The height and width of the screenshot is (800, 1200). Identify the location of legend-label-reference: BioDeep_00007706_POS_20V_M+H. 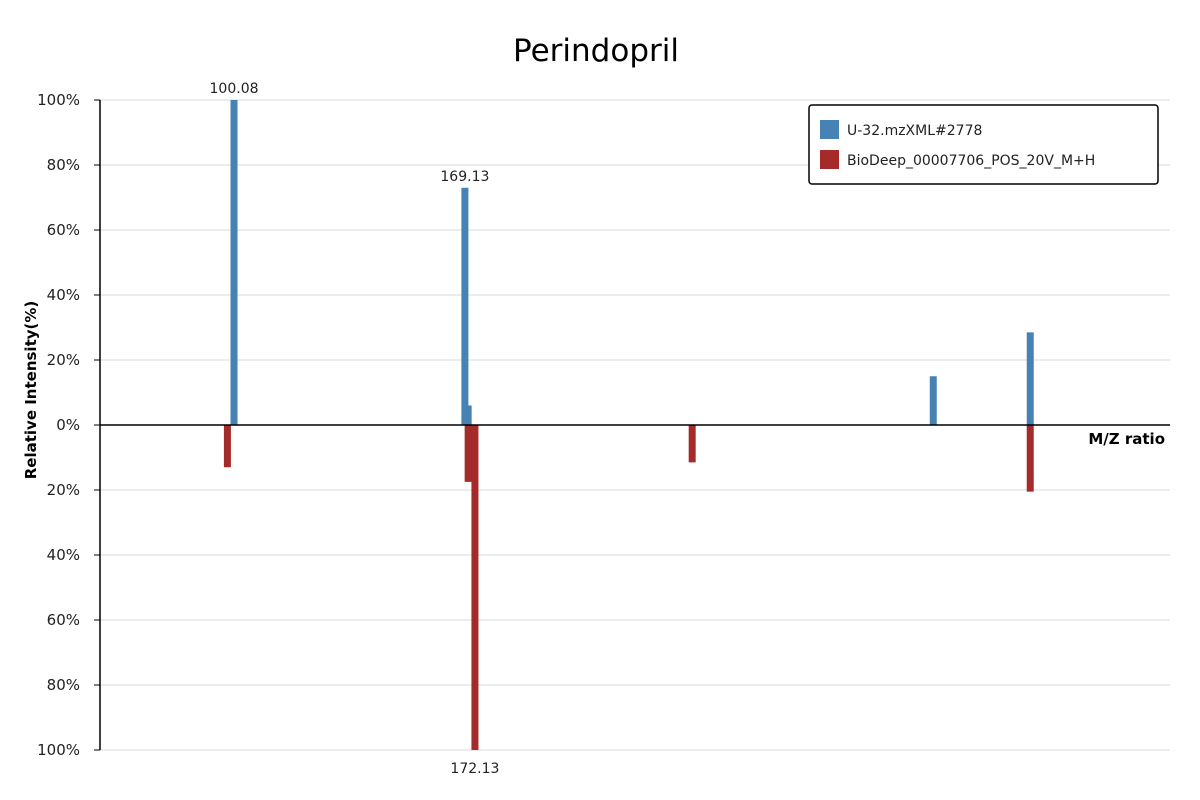
(971, 161).